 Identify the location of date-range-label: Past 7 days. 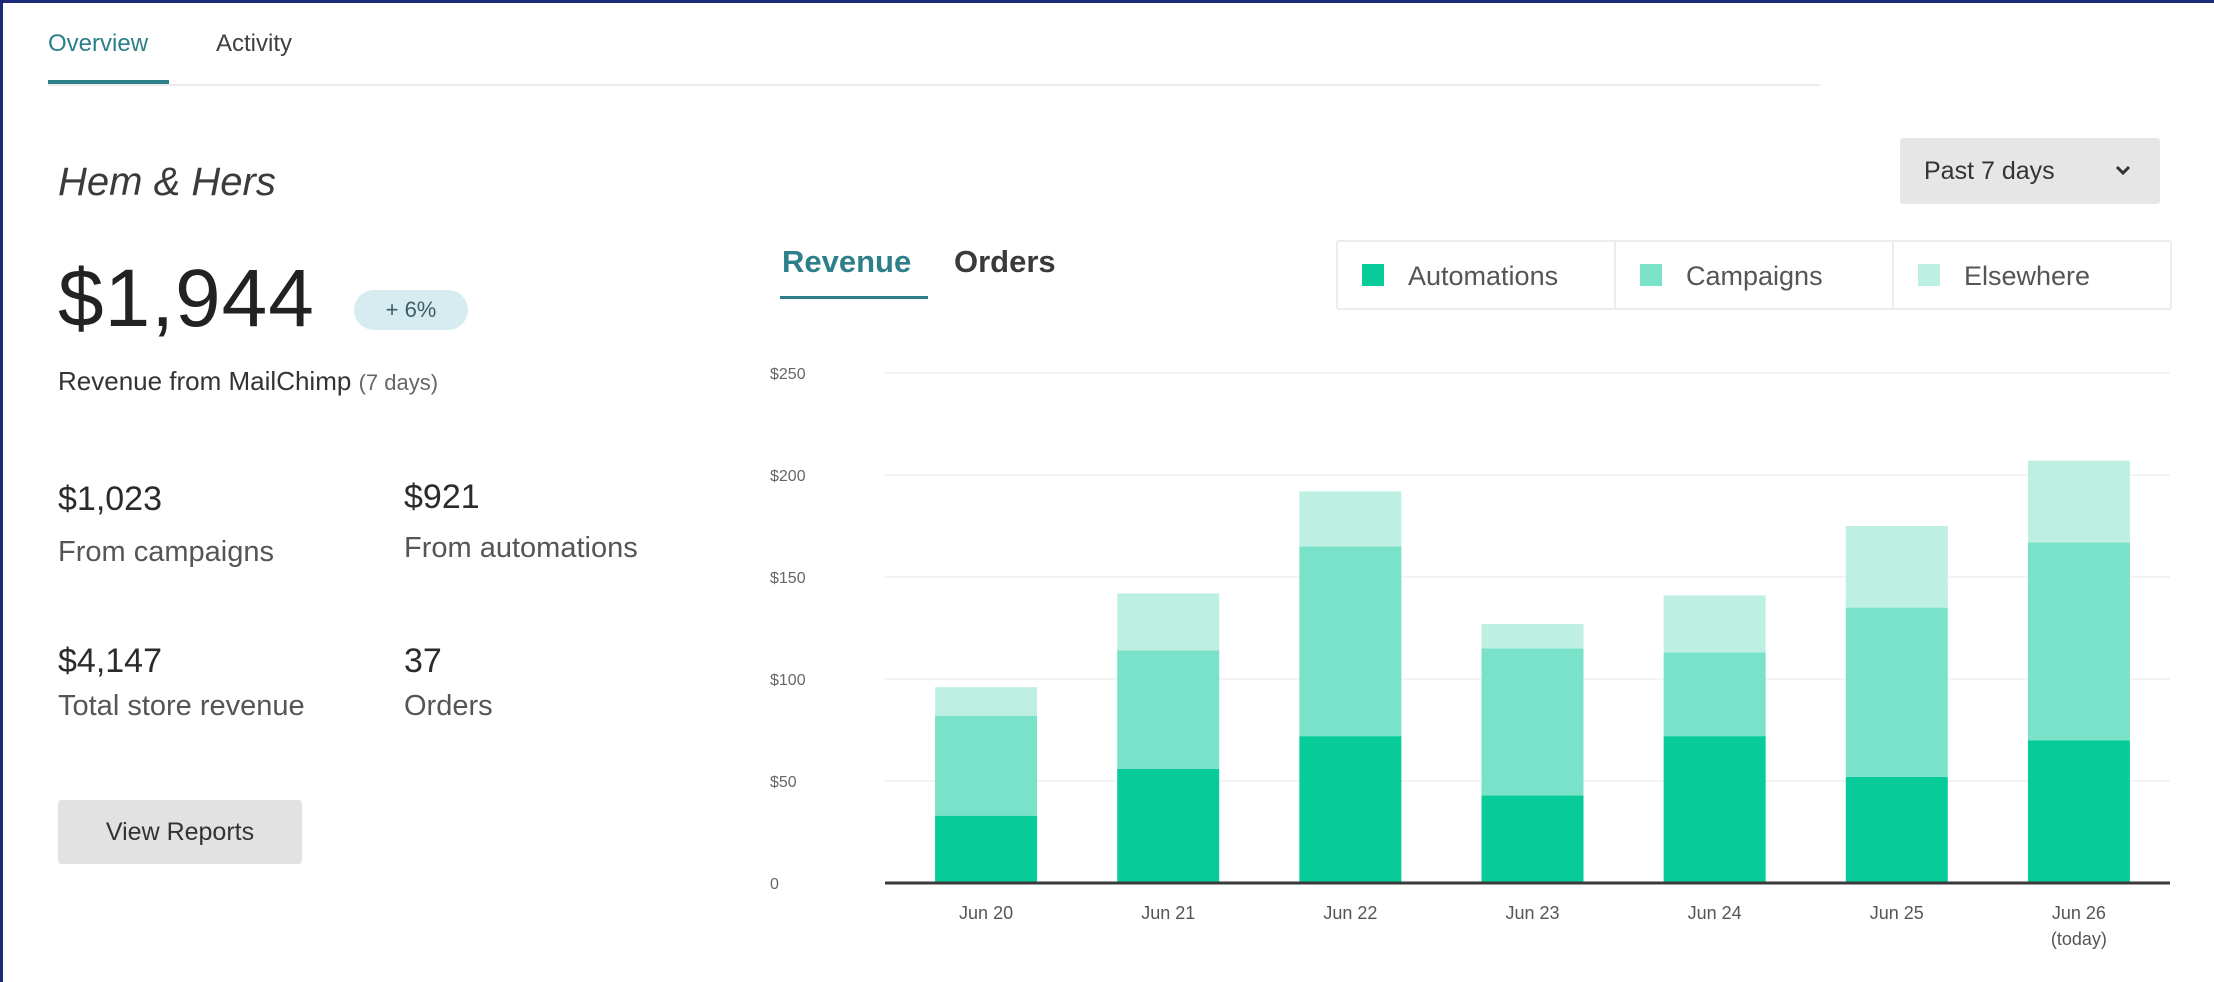
(1989, 171).